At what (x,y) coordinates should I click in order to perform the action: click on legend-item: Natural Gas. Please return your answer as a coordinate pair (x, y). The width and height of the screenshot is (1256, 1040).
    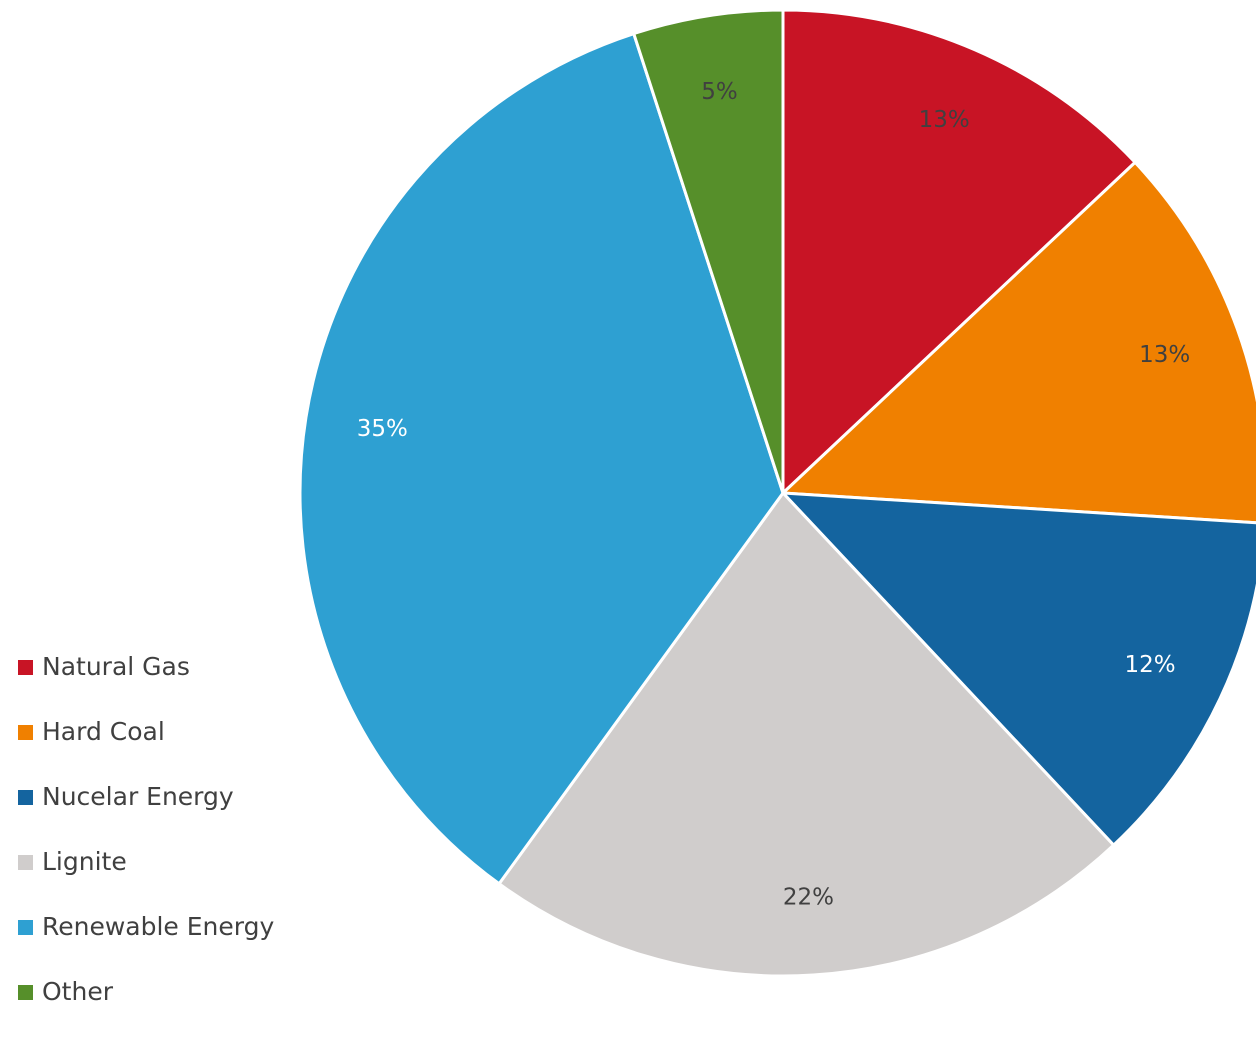
    Looking at the image, I should click on (168, 682).